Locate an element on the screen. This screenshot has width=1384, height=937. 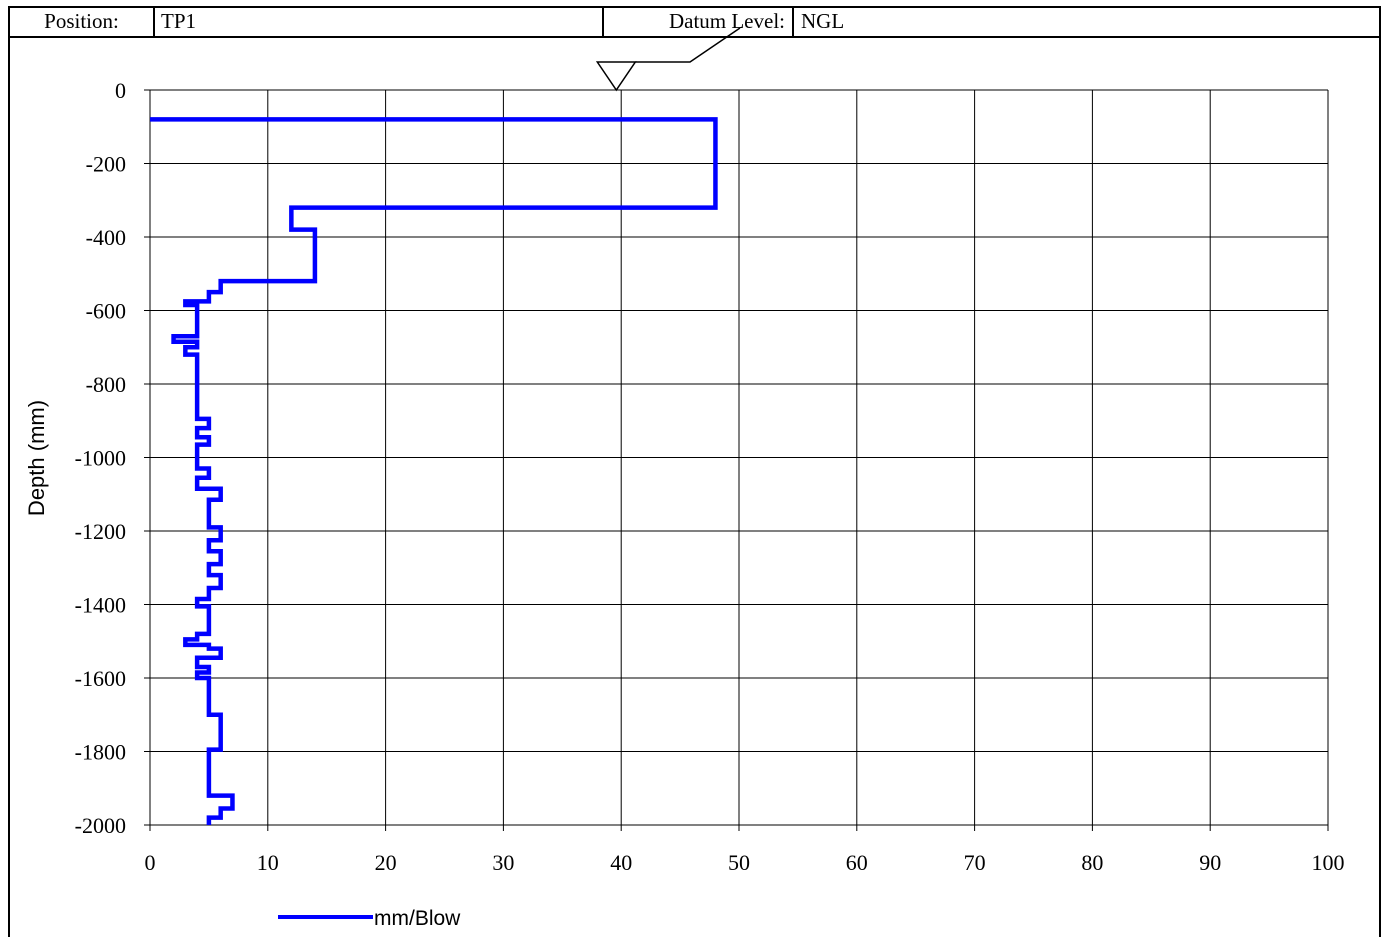
y-tick-label: -800 is located at coordinates (106, 384).